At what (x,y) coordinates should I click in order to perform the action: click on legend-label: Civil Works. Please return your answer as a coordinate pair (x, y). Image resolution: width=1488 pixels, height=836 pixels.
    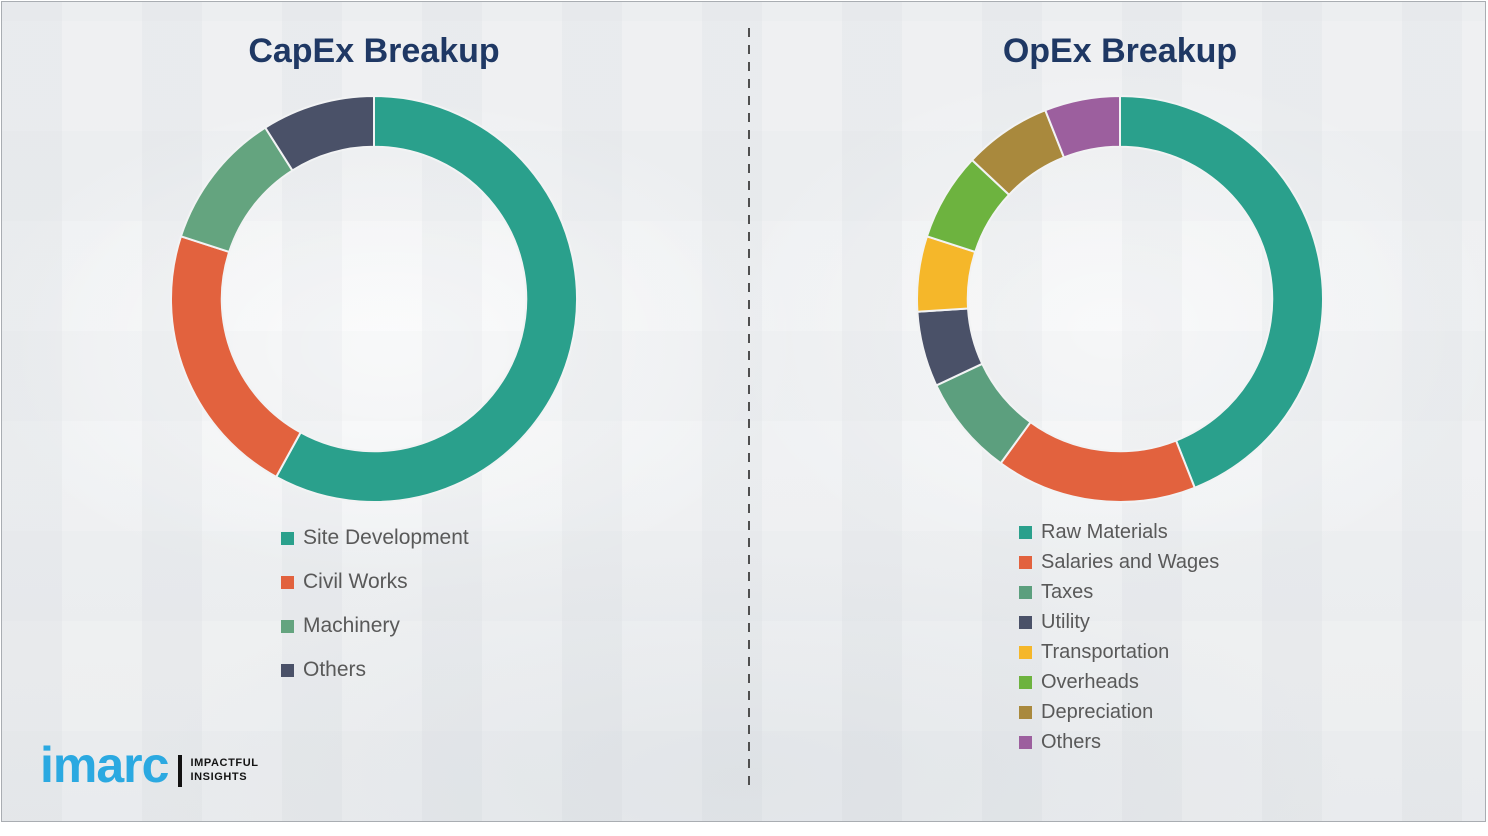
    Looking at the image, I should click on (355, 581).